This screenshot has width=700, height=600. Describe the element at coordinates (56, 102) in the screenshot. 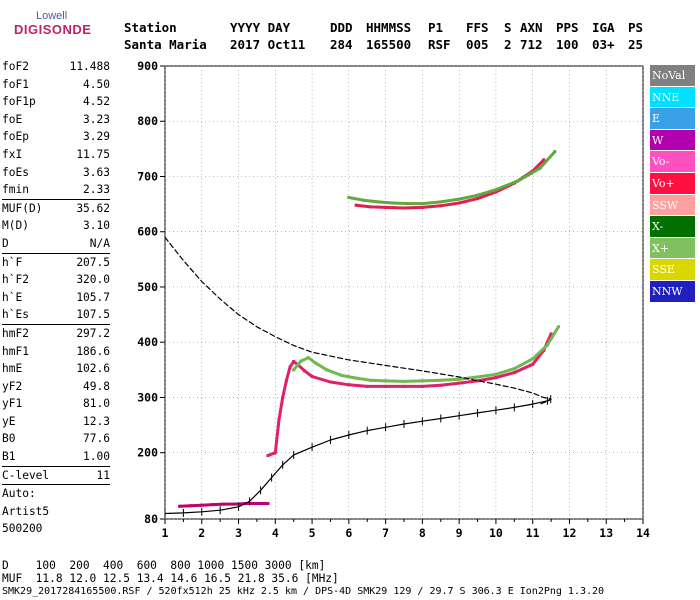

I see `param-row: foF1p 4.52` at that location.